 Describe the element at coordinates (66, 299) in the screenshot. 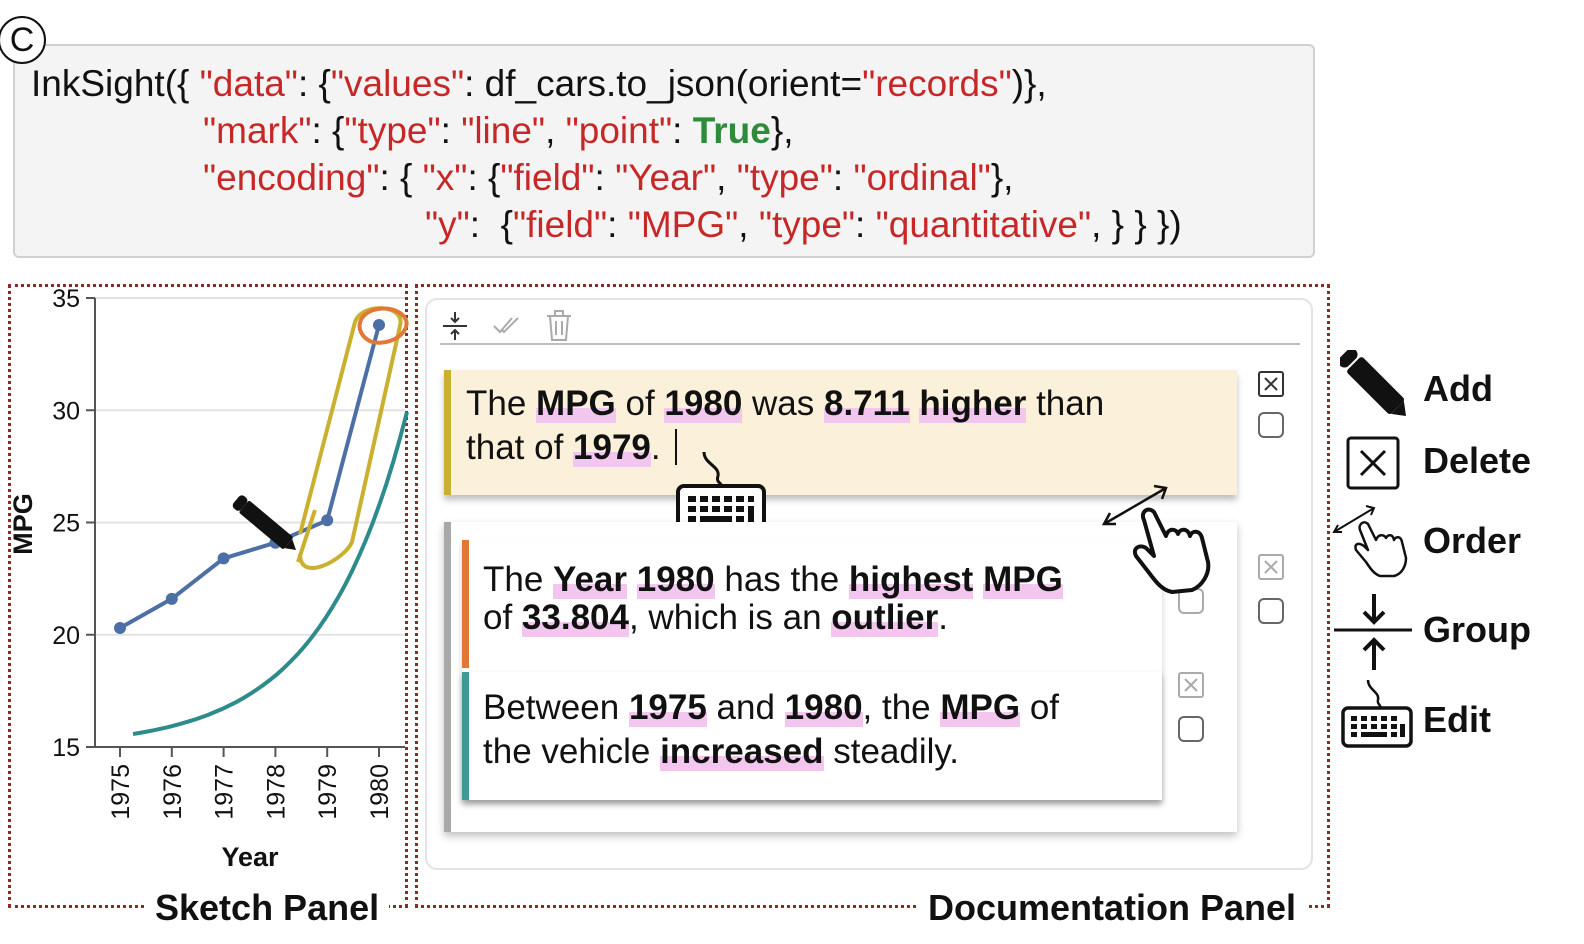

I see `y-tick-label: 35` at that location.